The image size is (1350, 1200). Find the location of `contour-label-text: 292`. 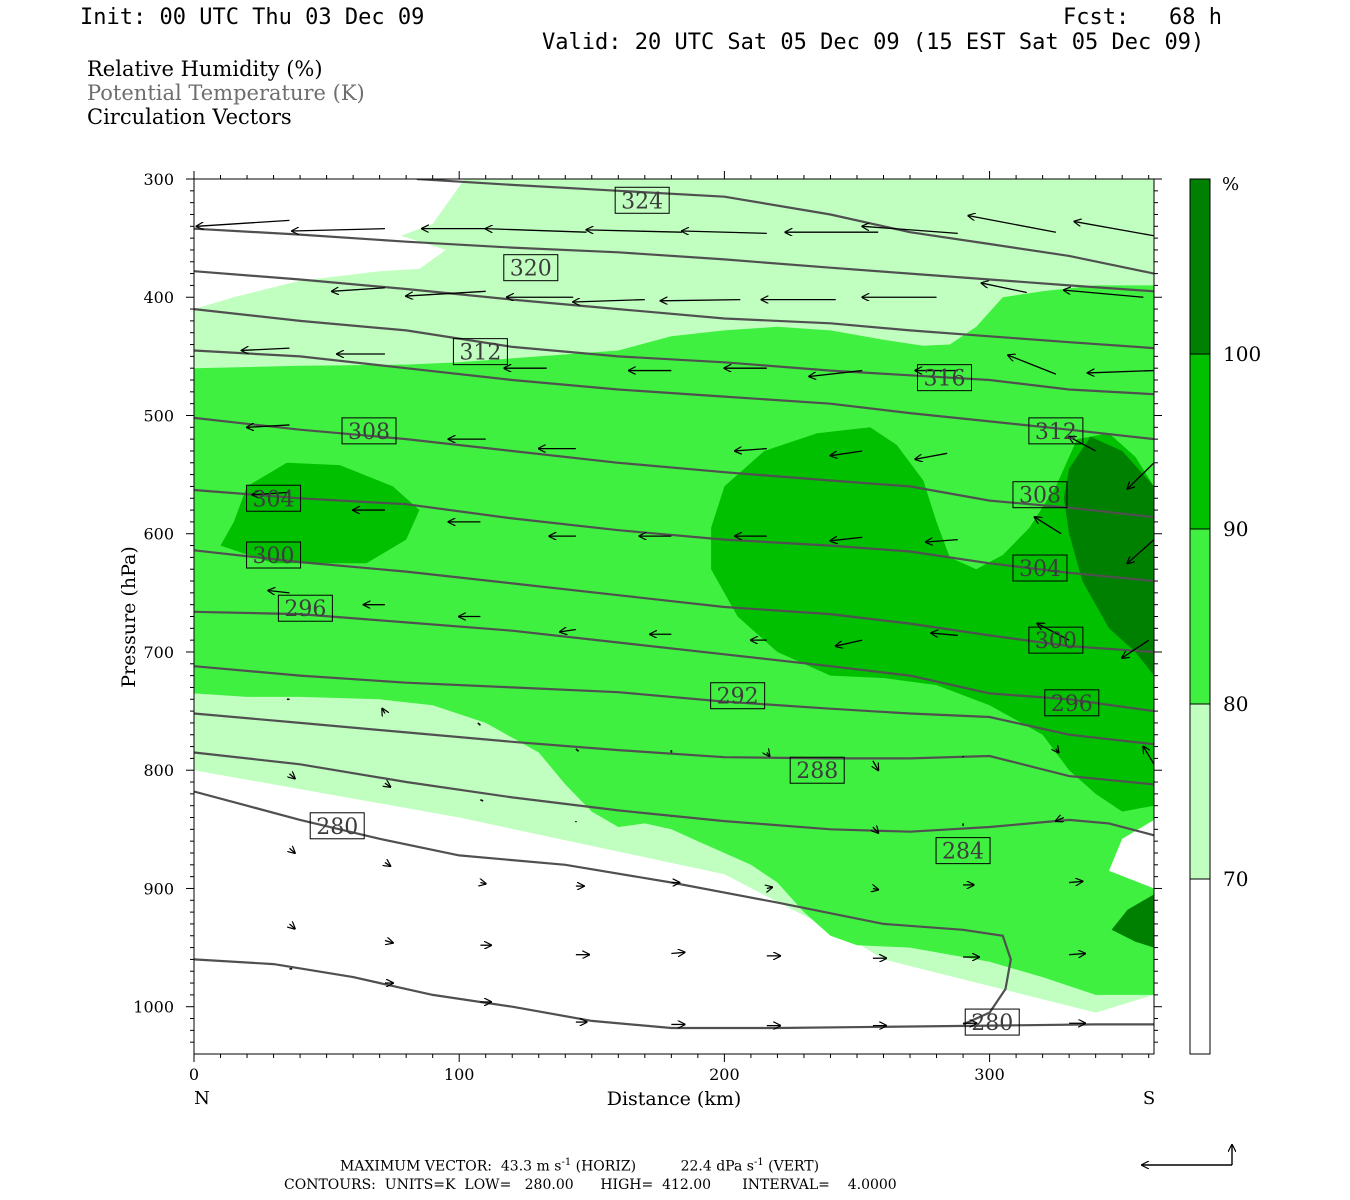

contour-label-text: 292 is located at coordinates (738, 697).